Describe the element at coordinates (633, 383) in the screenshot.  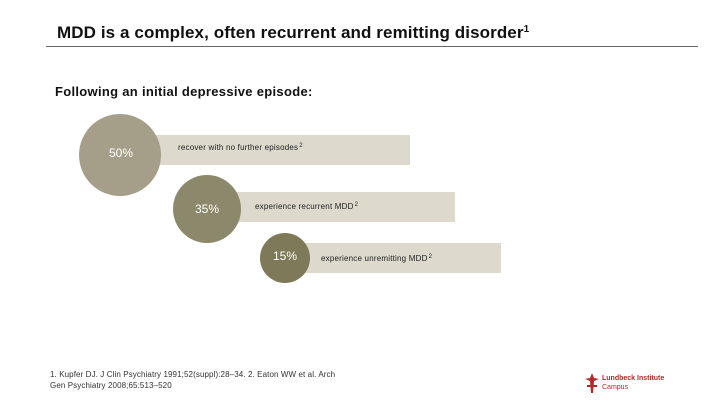
I see `logo-text: Lundbeck Institute Campus` at that location.